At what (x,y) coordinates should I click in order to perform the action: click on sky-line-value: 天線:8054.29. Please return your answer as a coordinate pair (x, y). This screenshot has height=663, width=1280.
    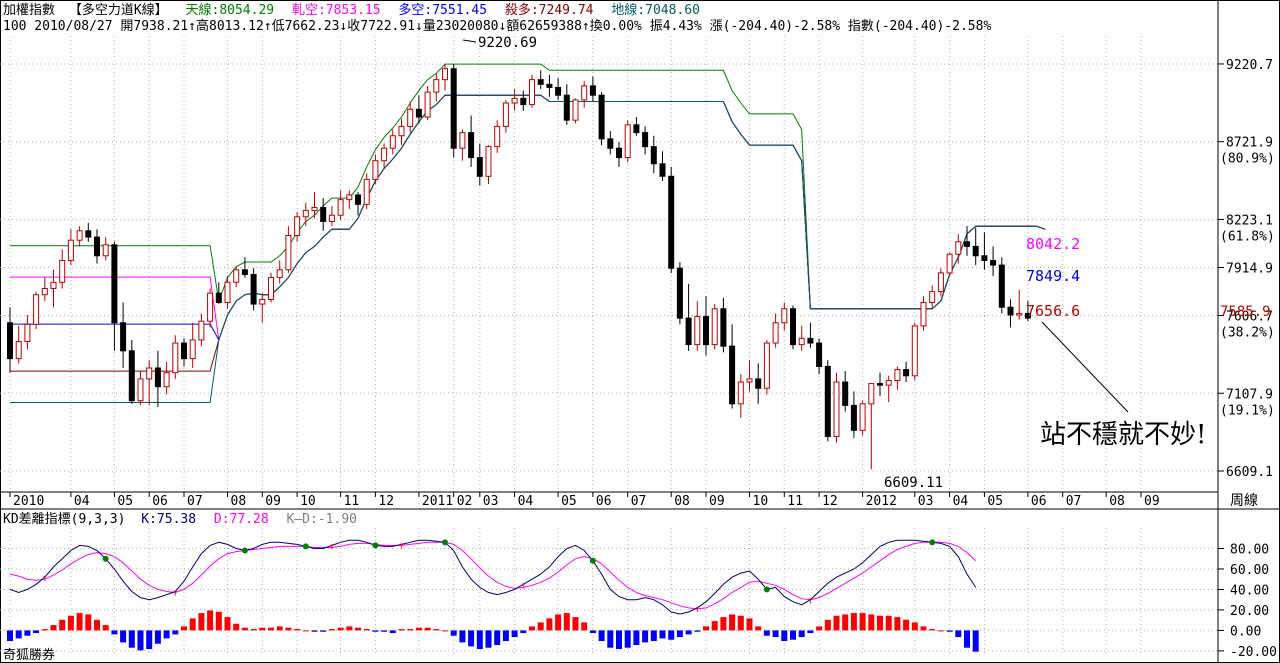
    Looking at the image, I should click on (230, 10).